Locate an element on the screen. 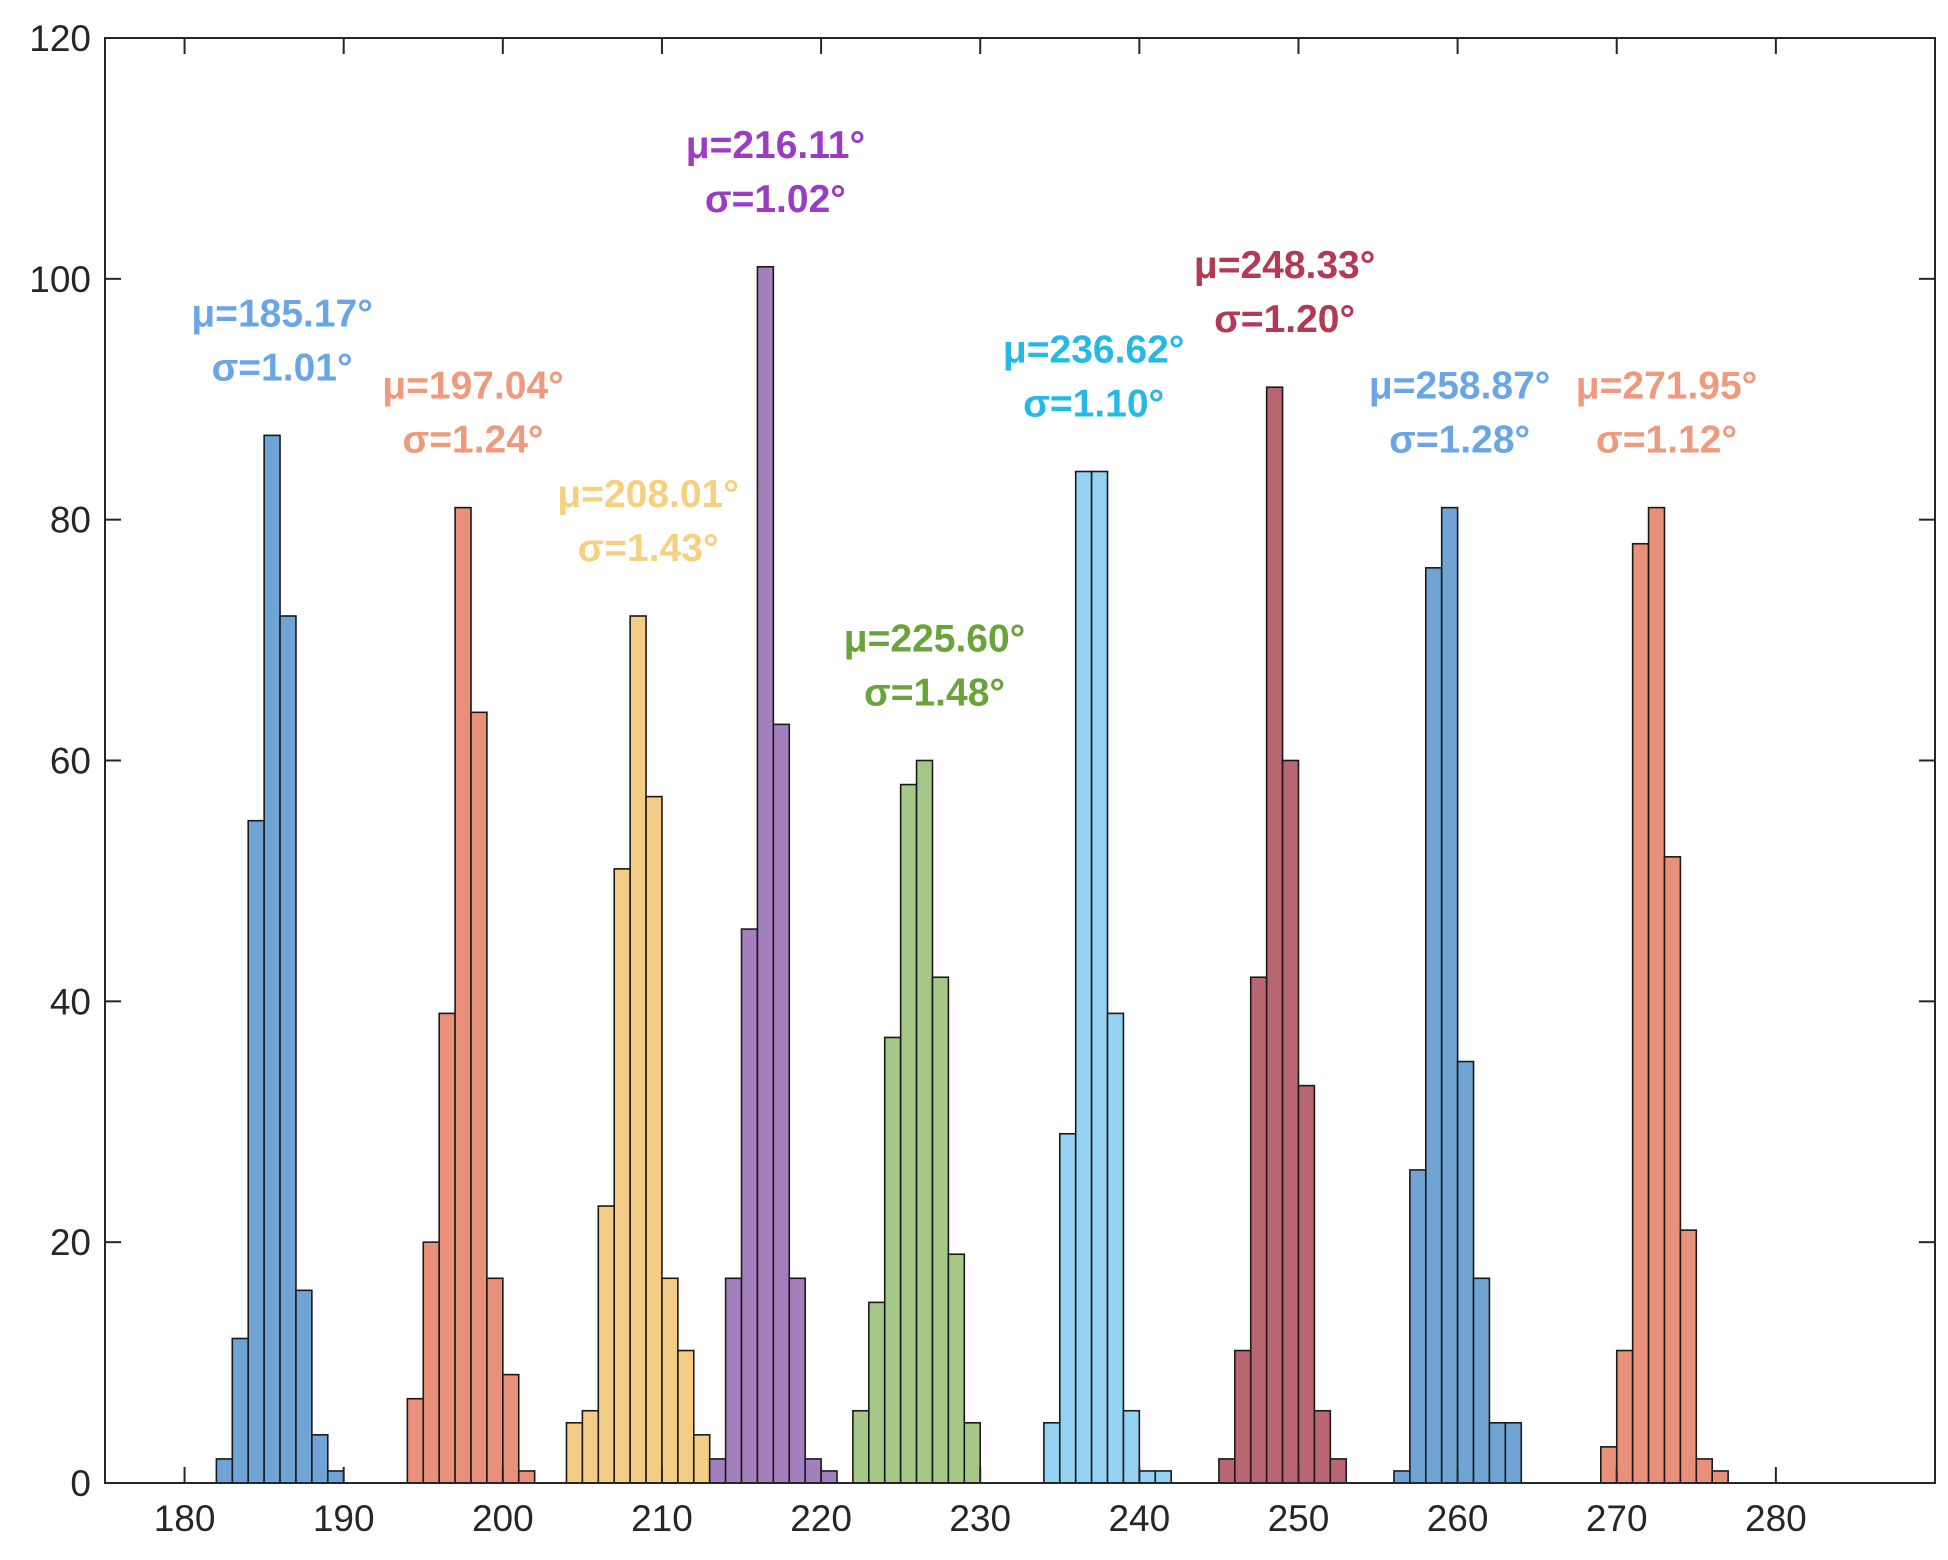  y-tick-label: 0 is located at coordinates (80, 1483).